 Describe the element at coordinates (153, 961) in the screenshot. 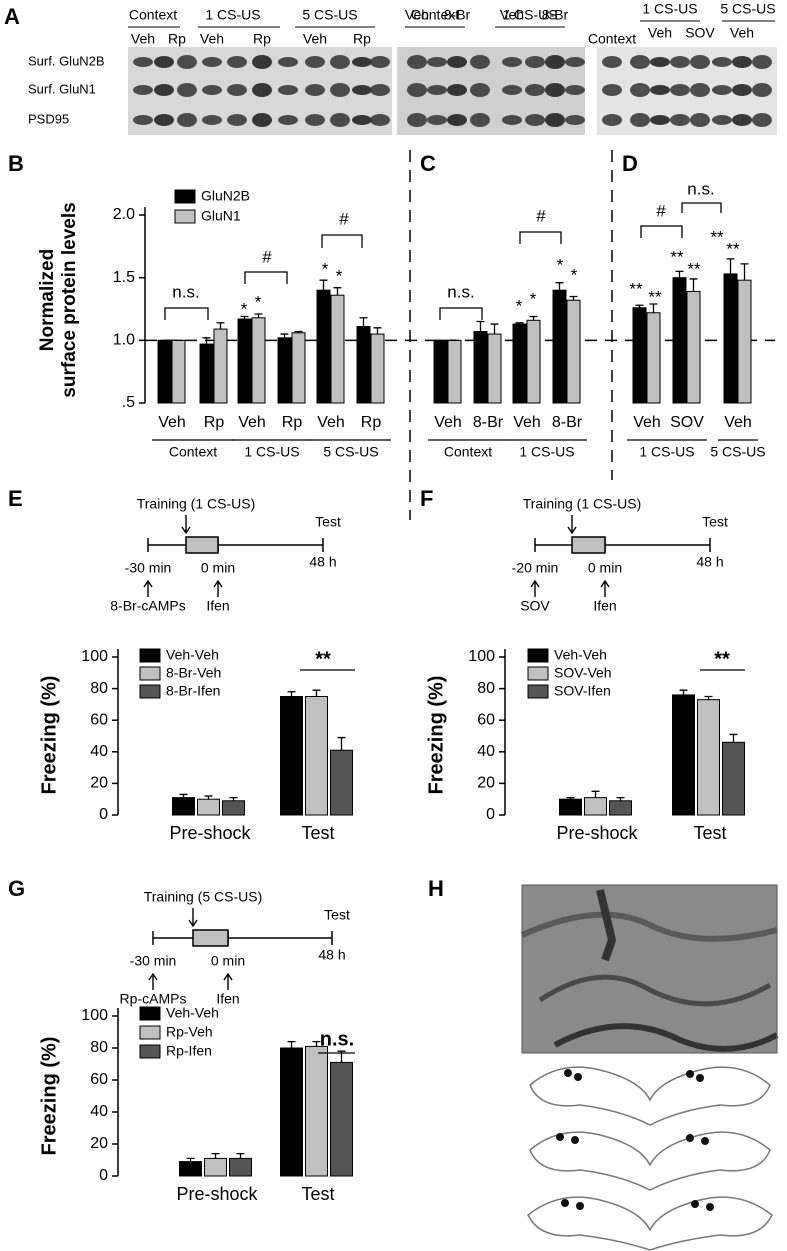

I see `time-label: -30 min` at that location.